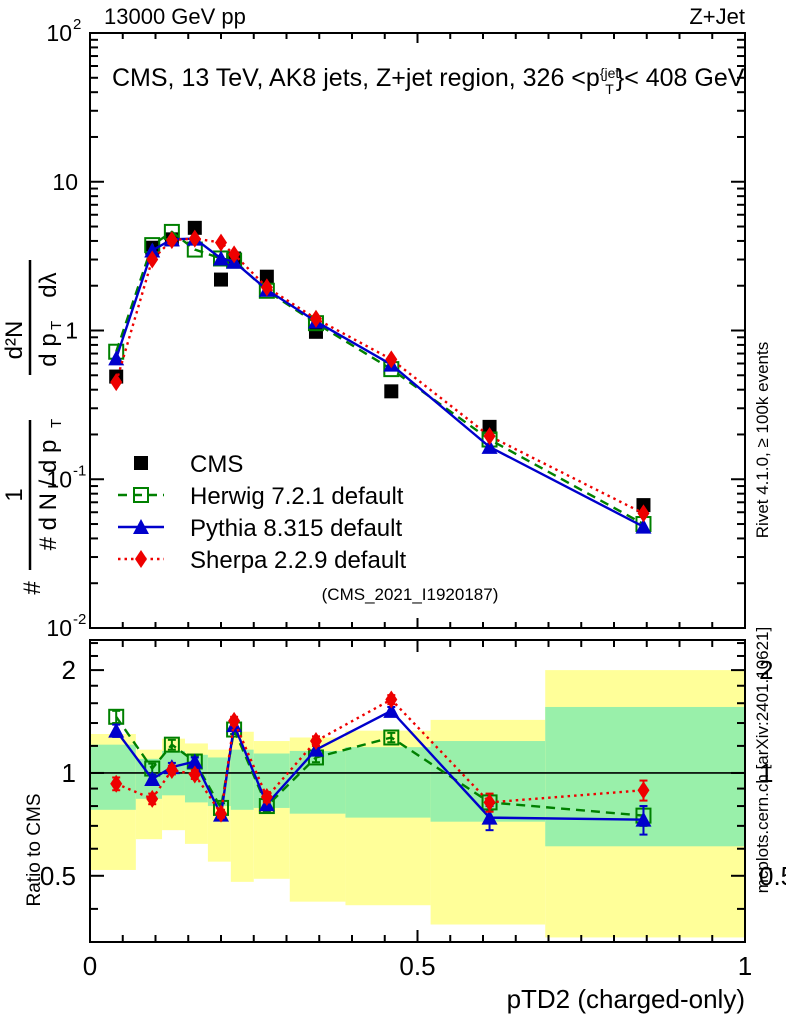  I want to click on beam-energy-label: 13000 GeV pp, so click(175, 16).